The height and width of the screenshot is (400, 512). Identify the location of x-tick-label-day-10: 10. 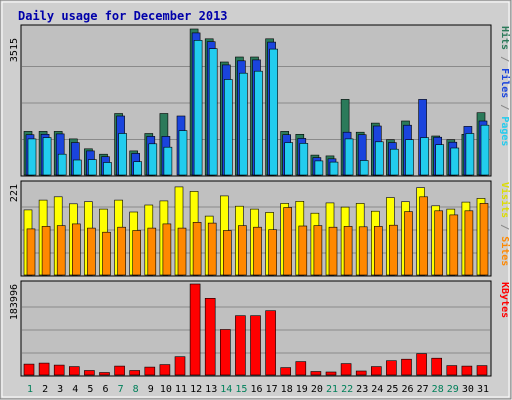
(166, 389).